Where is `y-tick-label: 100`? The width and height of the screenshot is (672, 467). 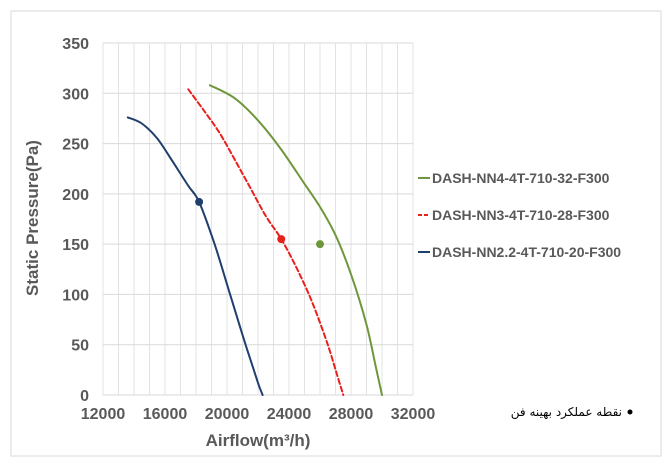 y-tick-label: 100 is located at coordinates (75, 295).